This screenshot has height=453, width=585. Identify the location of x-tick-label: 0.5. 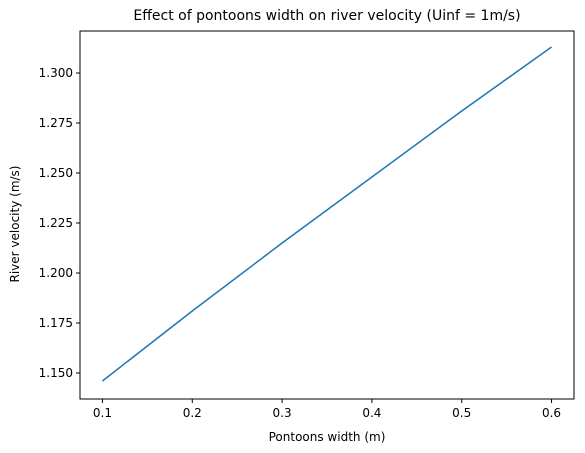
(461, 413).